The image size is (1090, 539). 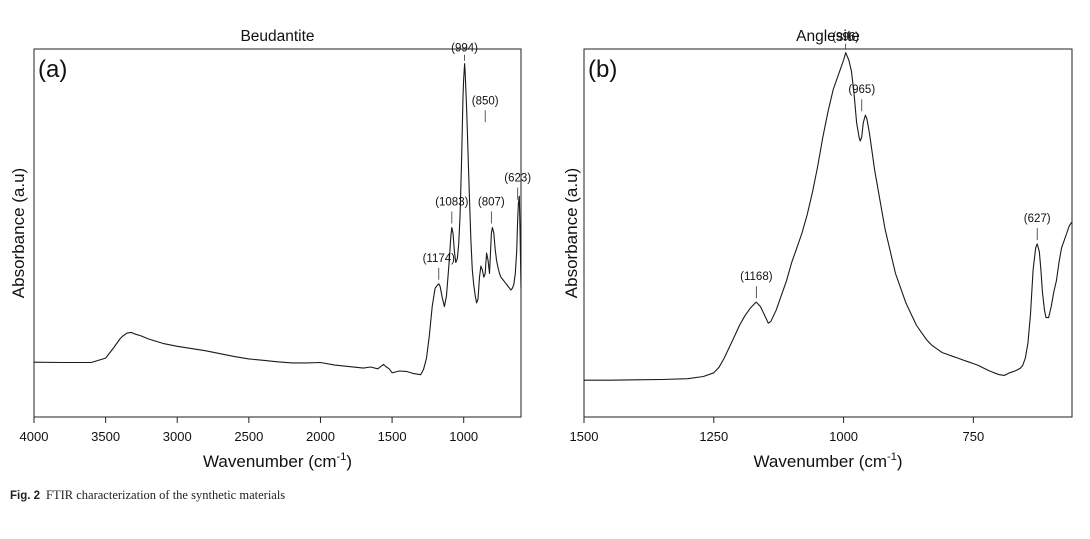 What do you see at coordinates (320, 436) in the screenshot?
I see `panel-a-x-tick-label: 2000` at bounding box center [320, 436].